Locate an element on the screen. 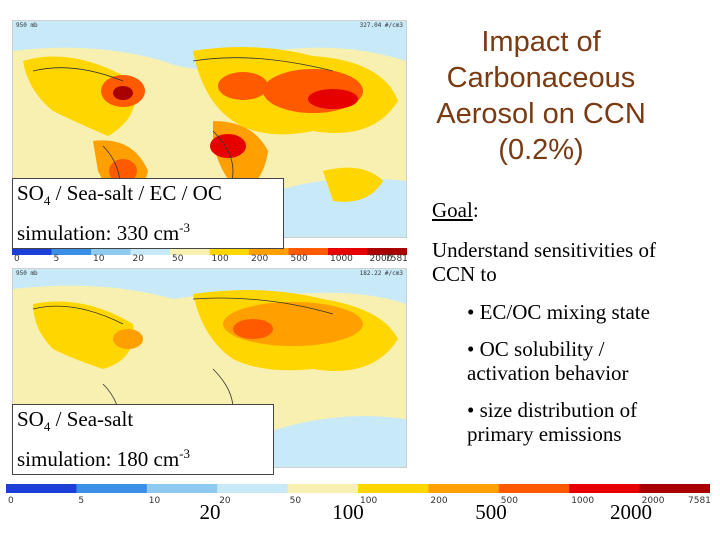 This screenshot has height=540, width=720. bottom-colorbar: 0 5 10 20 50 100 200 500 1000 2000 7581.1 is located at coordinates (363, 495).